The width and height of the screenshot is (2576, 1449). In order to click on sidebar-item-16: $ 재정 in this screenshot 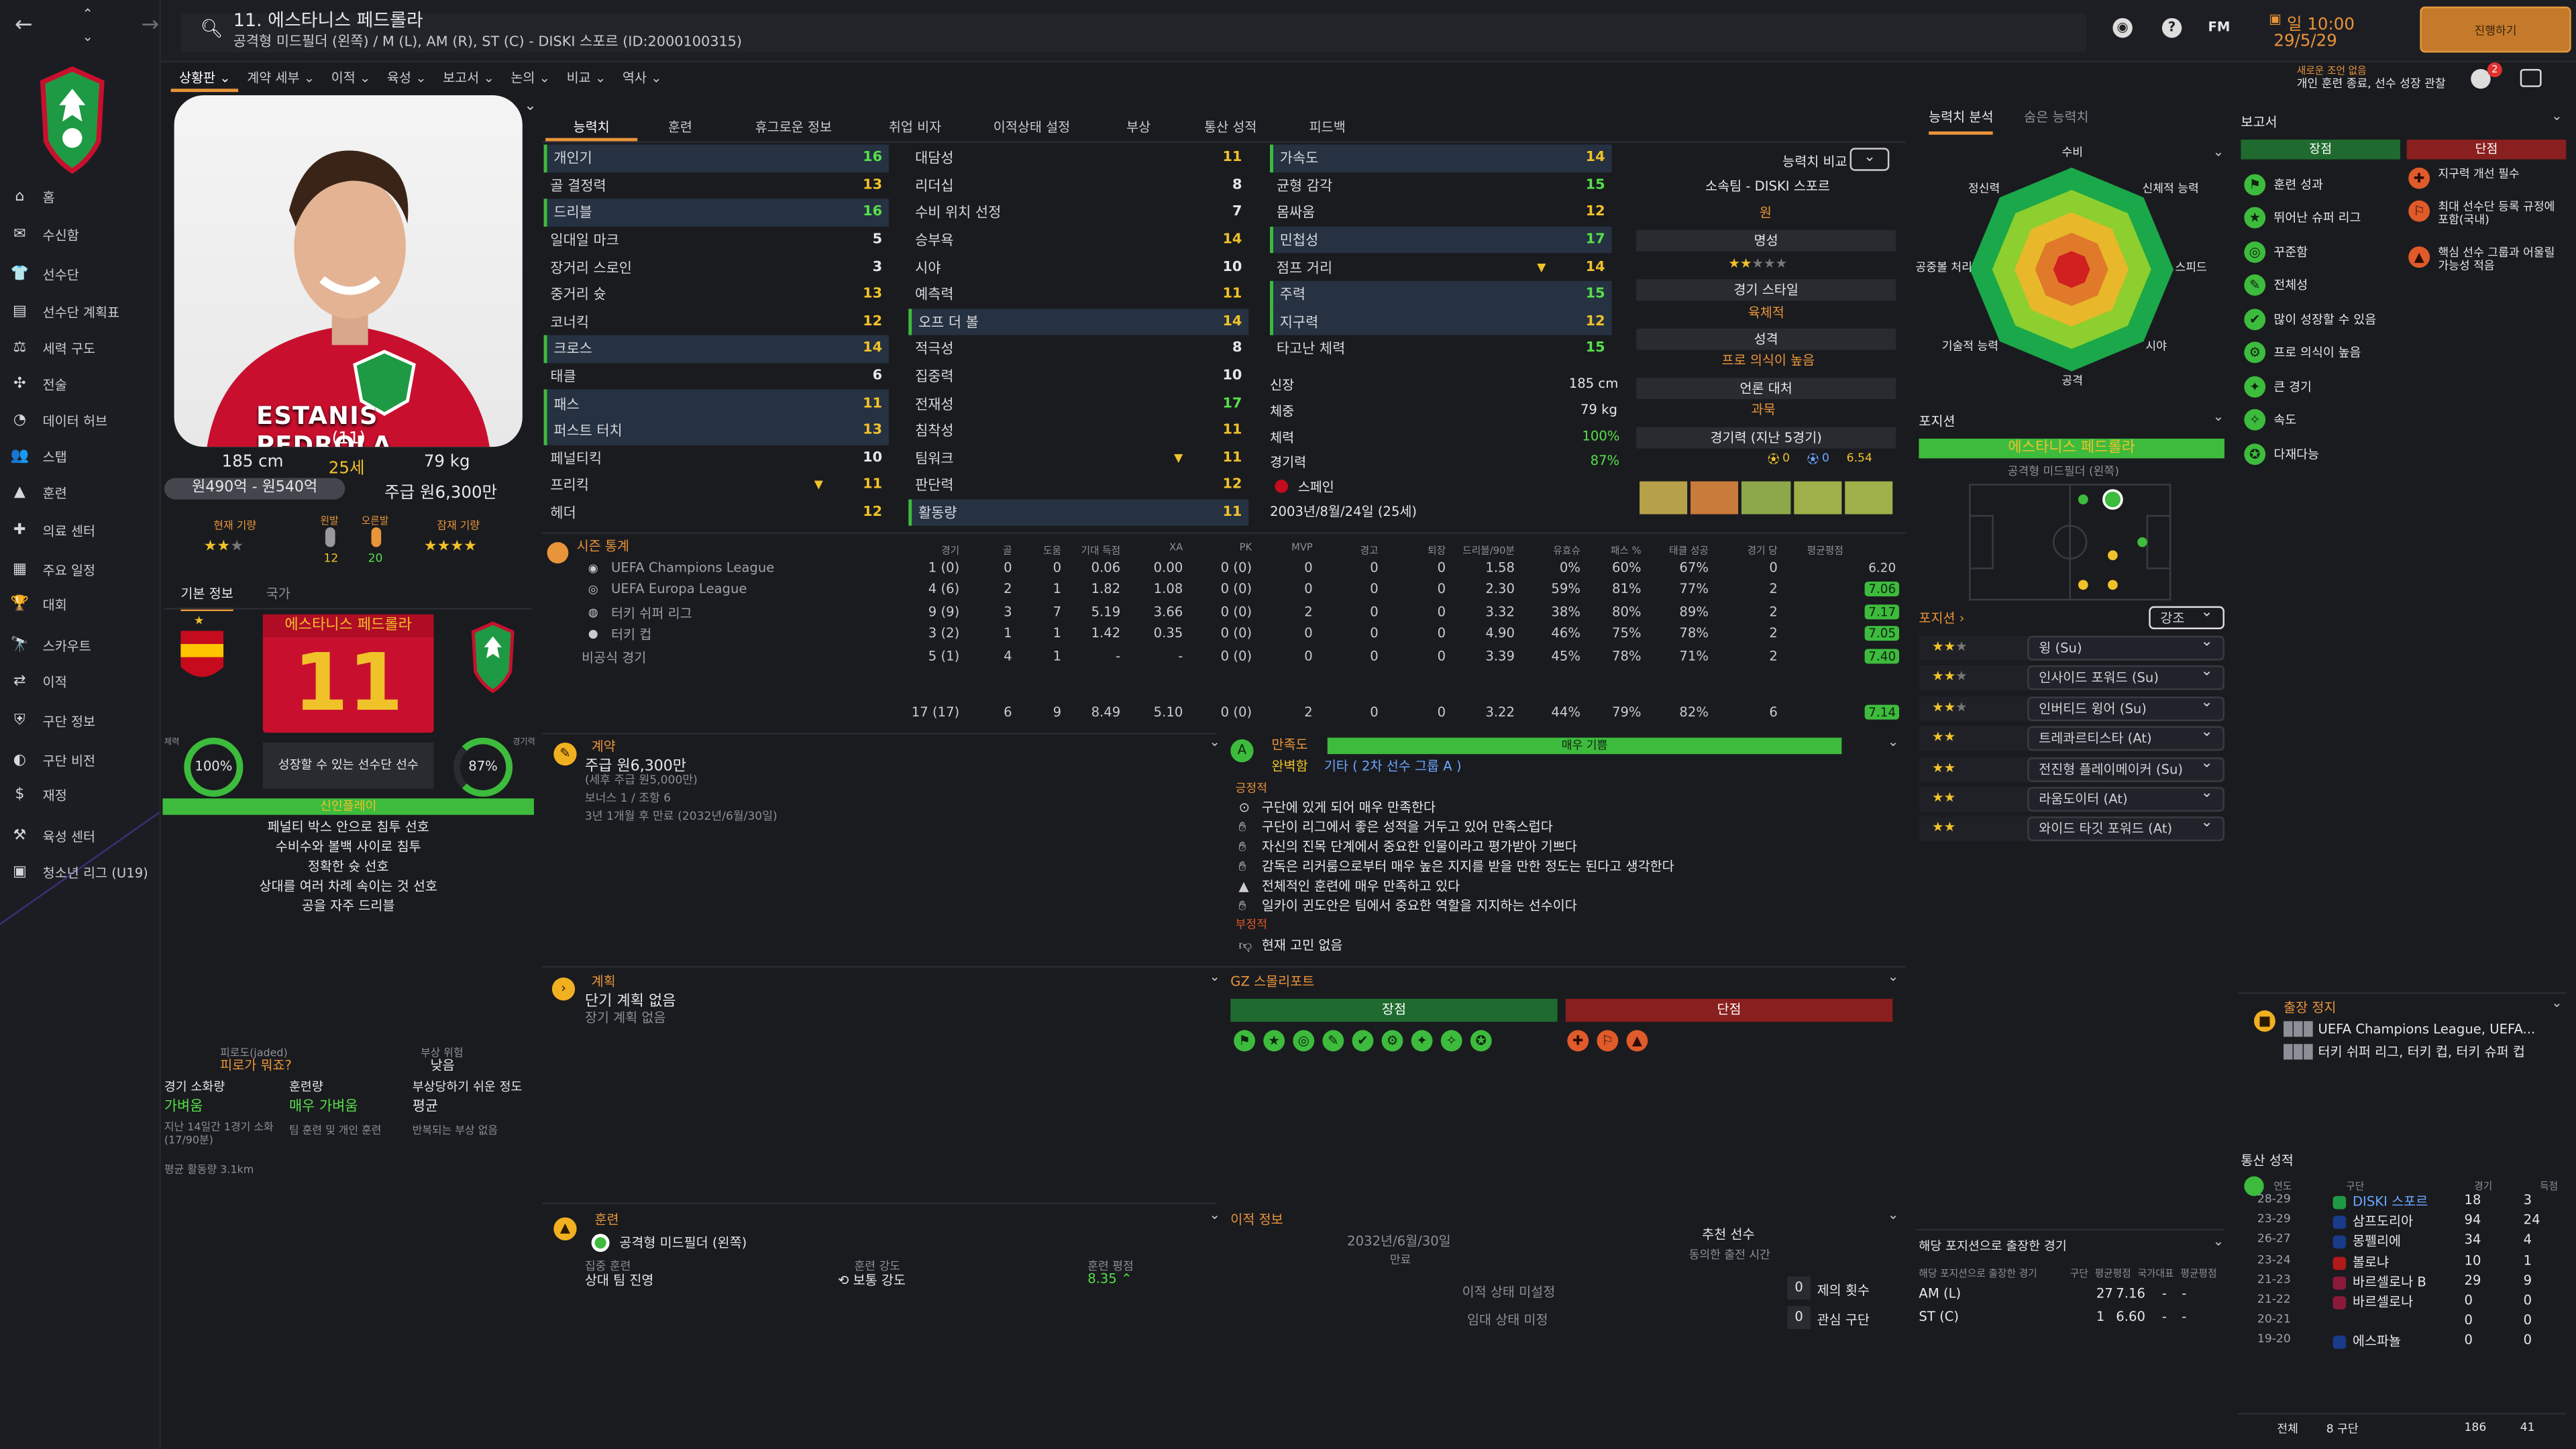, I will do `click(80, 795)`.